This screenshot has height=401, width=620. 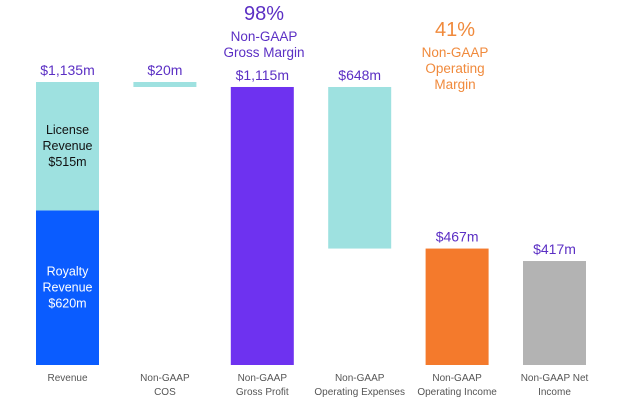 What do you see at coordinates (457, 385) in the screenshot?
I see `category-label: Non-GAAP Operating Income` at bounding box center [457, 385].